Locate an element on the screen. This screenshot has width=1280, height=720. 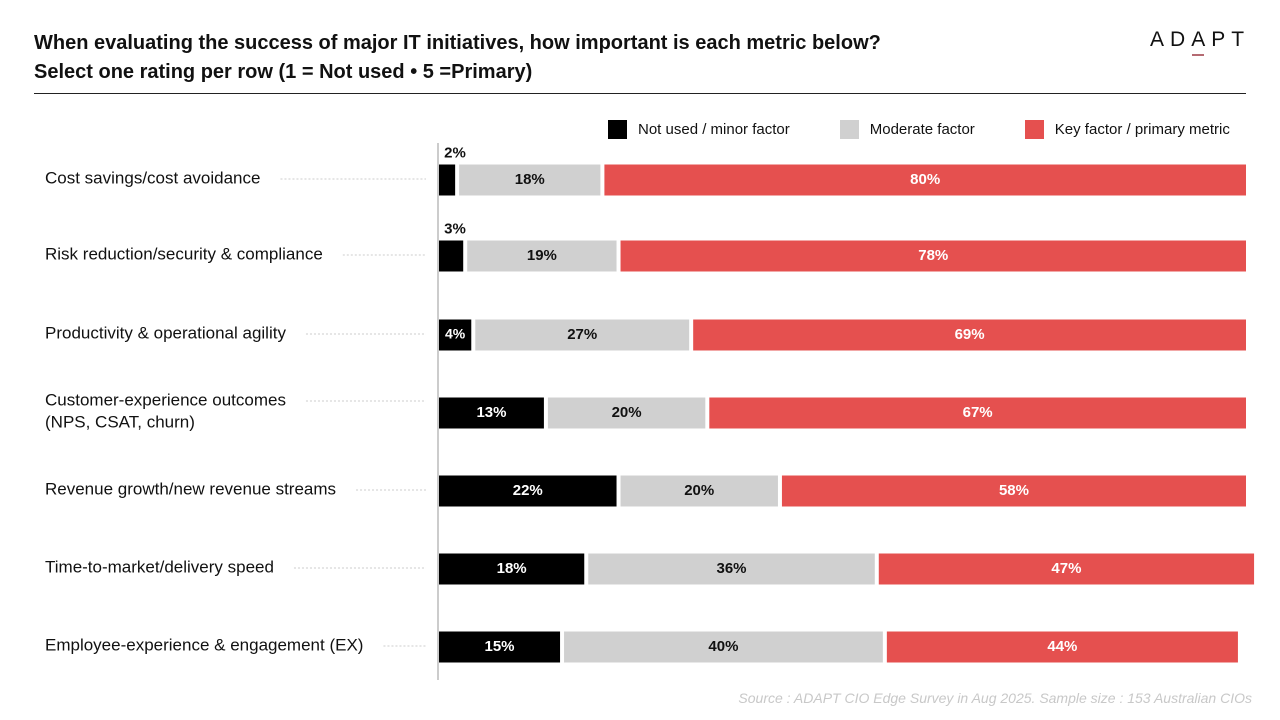
legend-item-not-used: Not used / minor factor is located at coordinates (699, 129).